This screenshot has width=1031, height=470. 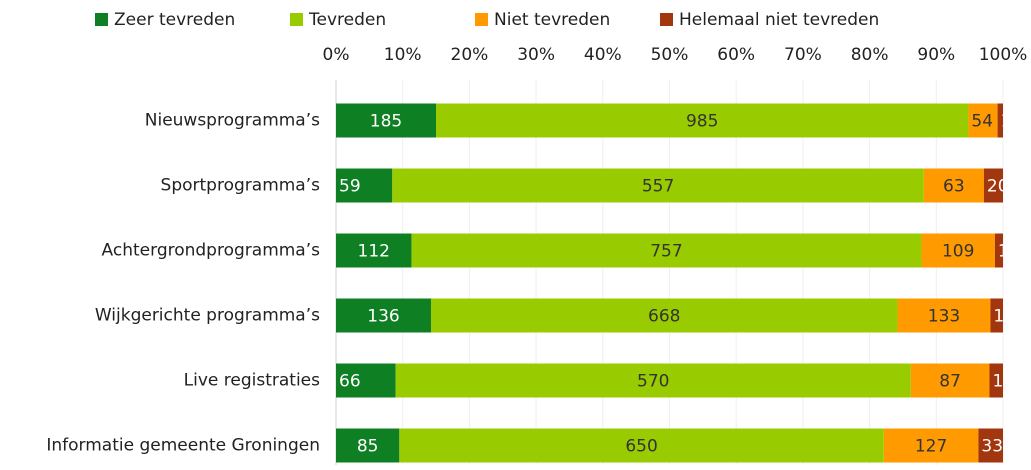 What do you see at coordinates (803, 55) in the screenshot?
I see `x-tick-label: 70%` at bounding box center [803, 55].